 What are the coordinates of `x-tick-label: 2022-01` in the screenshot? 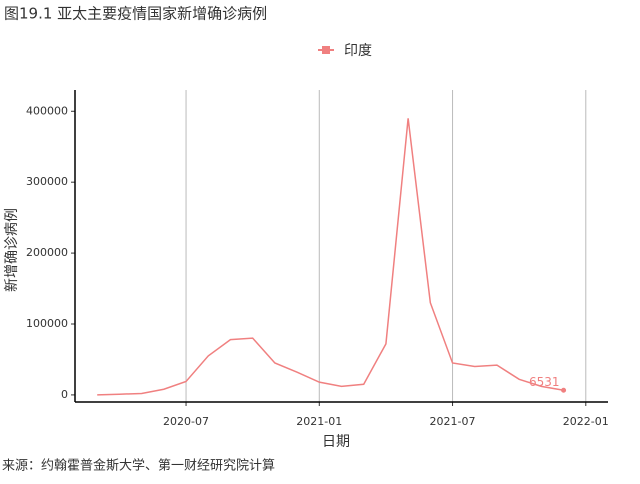 It's located at (586, 421).